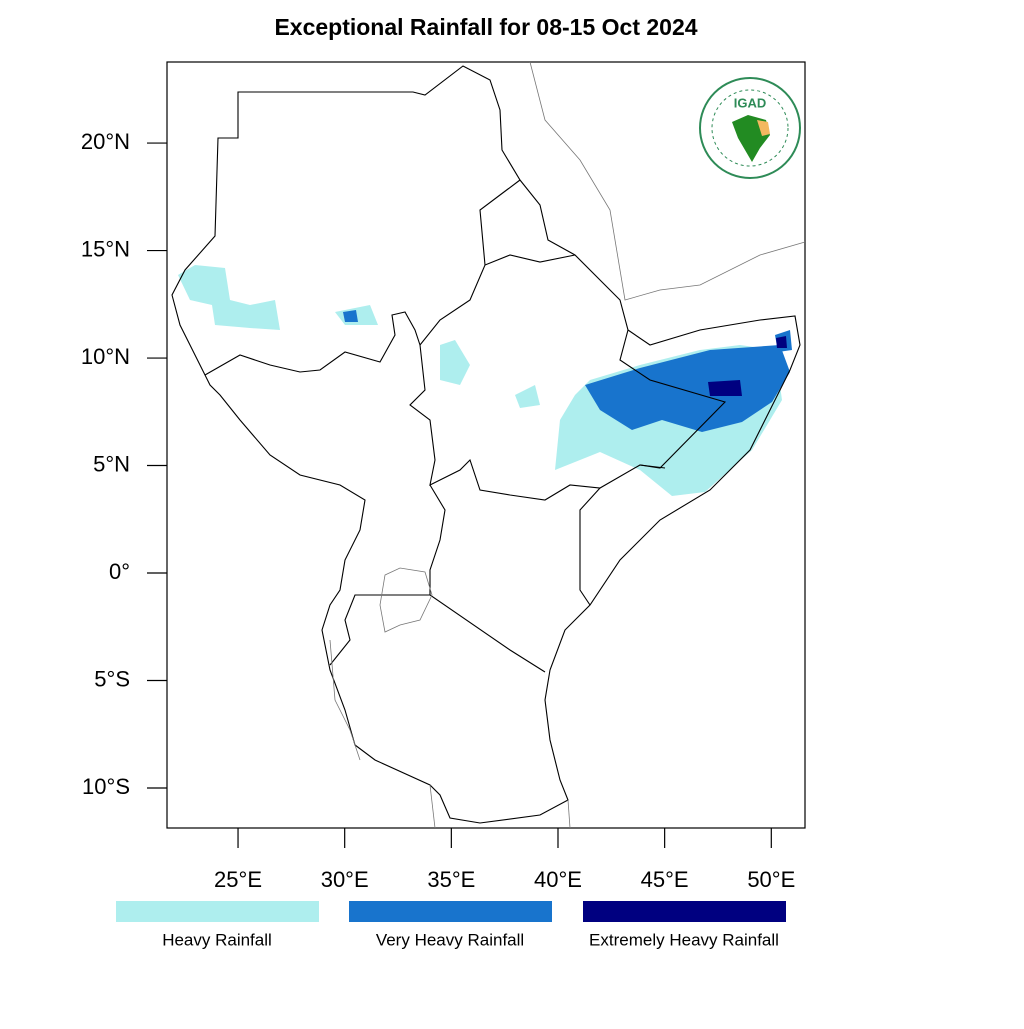 This screenshot has height=1029, width=1024. I want to click on x-tick-label: 25°E, so click(238, 879).